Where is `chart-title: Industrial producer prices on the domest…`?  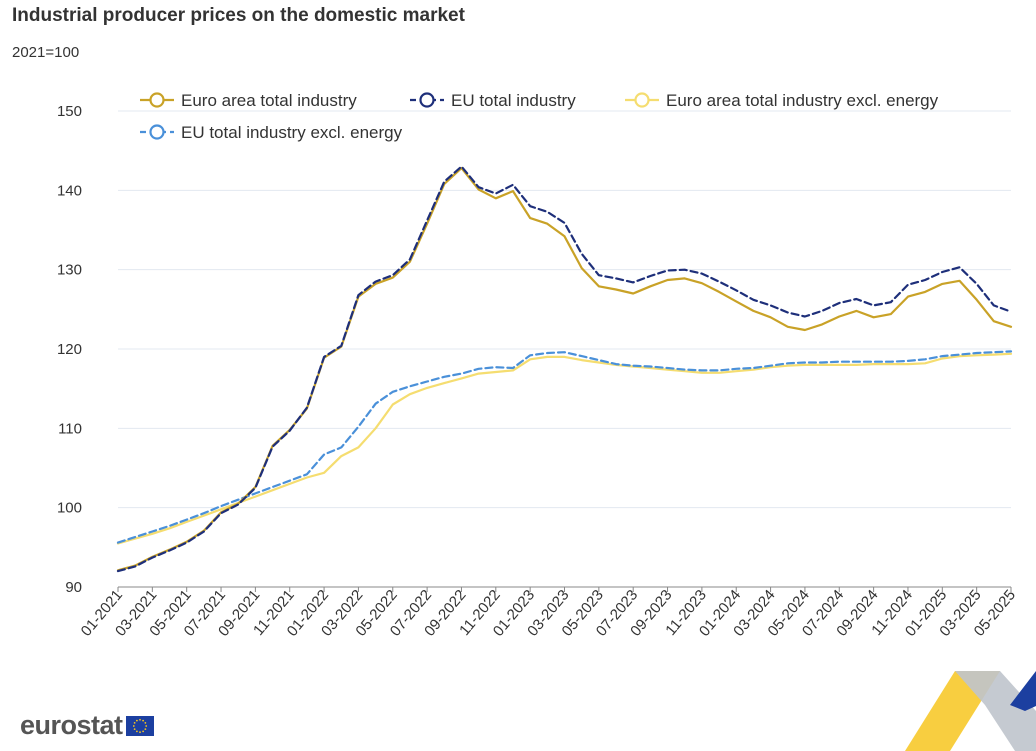 chart-title: Industrial producer prices on the domest… is located at coordinates (238, 15).